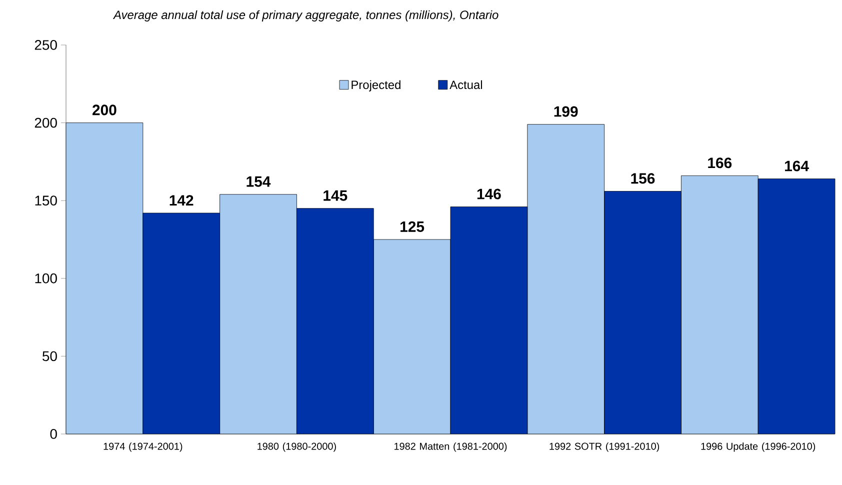 This screenshot has height=485, width=842. Describe the element at coordinates (53, 434) in the screenshot. I see `y-tick-label: 0` at that location.